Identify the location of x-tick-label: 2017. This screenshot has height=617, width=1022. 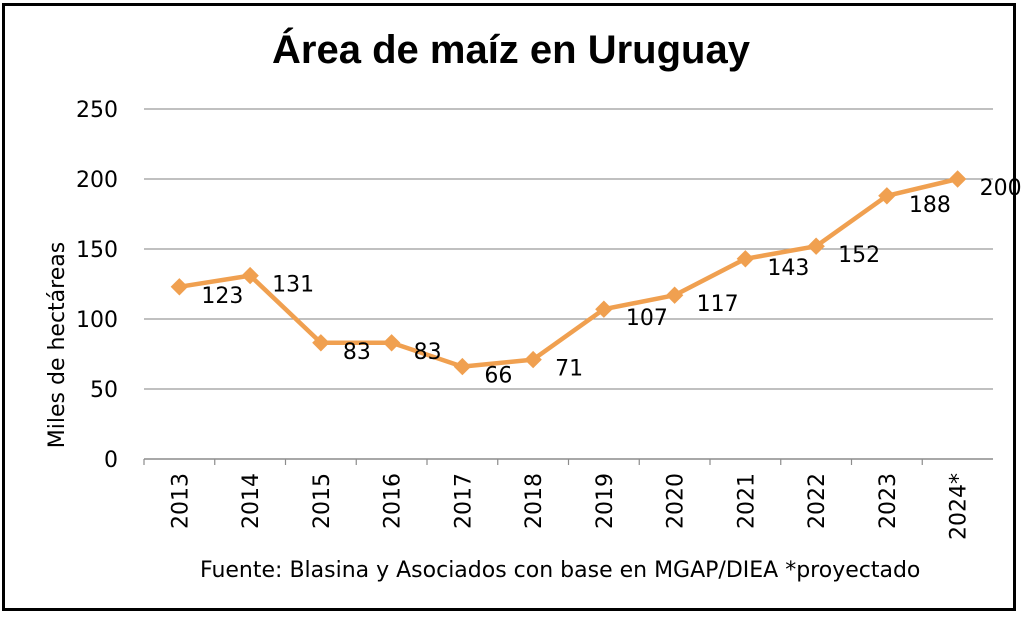
(463, 501).